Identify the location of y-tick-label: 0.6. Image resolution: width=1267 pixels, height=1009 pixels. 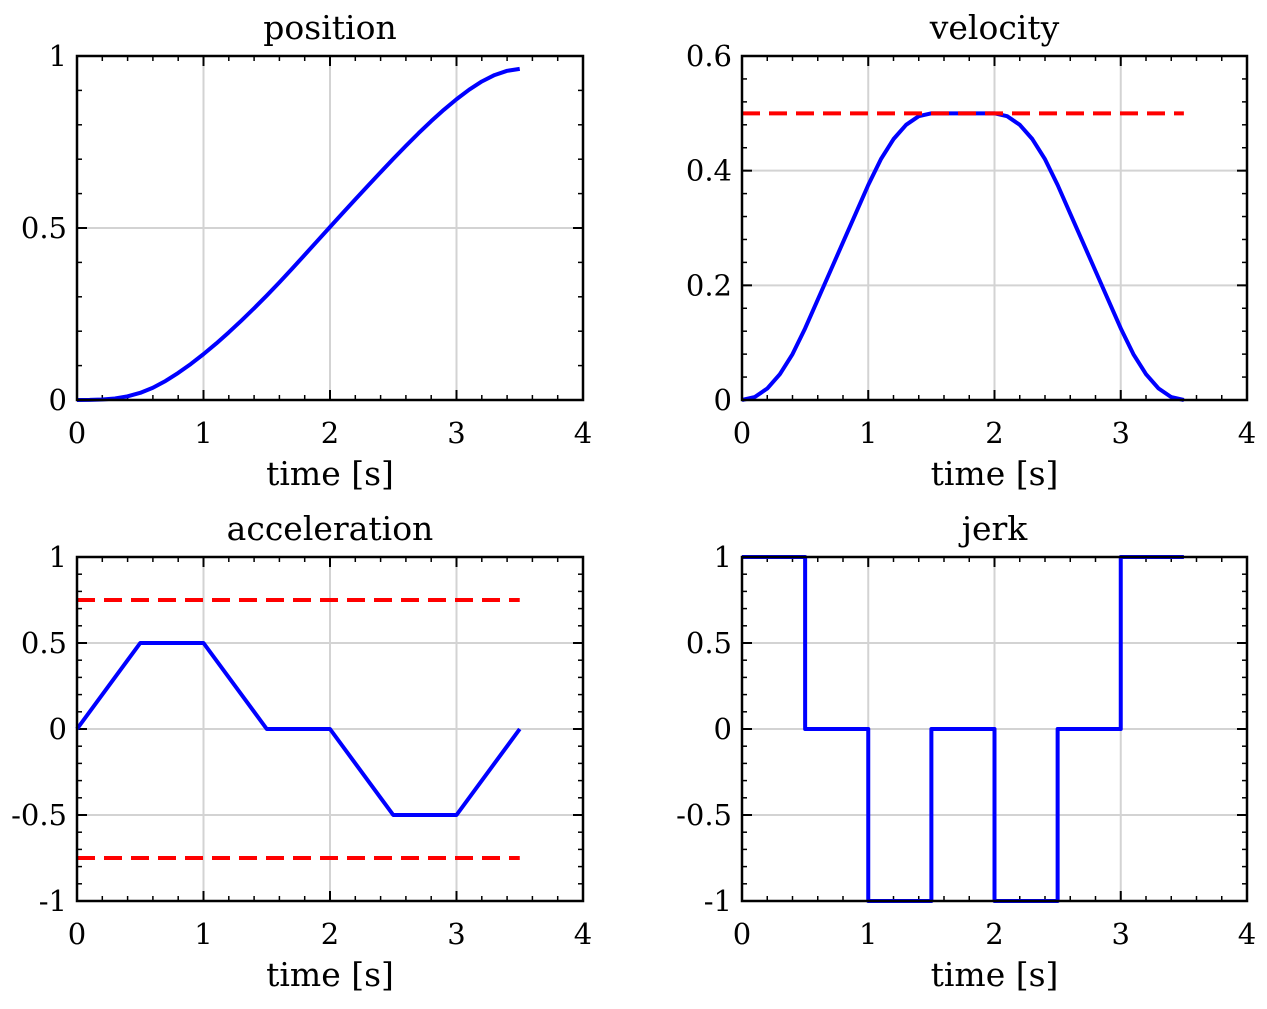
(709, 56).